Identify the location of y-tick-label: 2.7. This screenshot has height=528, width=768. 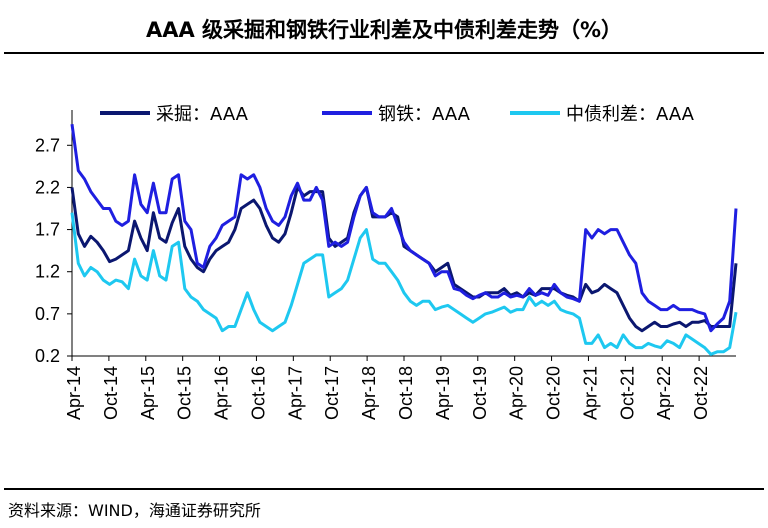
(47, 145).